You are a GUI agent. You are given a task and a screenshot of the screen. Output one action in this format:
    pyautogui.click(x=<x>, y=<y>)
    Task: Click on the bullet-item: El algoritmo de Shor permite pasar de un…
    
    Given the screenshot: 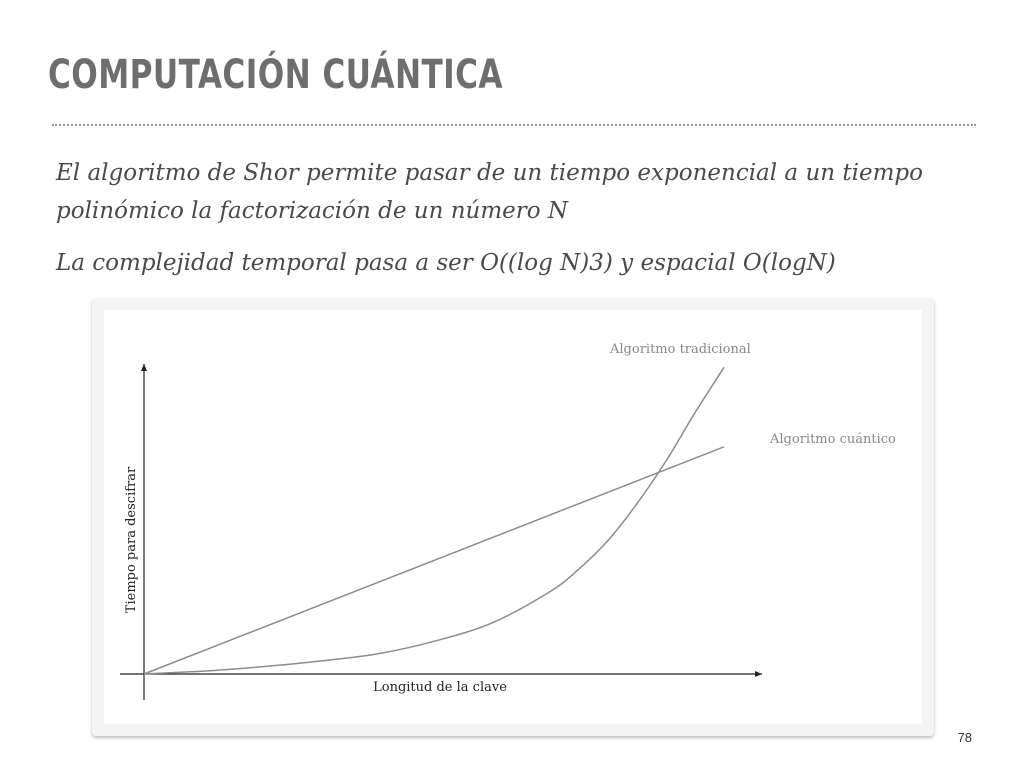 What is the action you would take?
    pyautogui.click(x=489, y=192)
    